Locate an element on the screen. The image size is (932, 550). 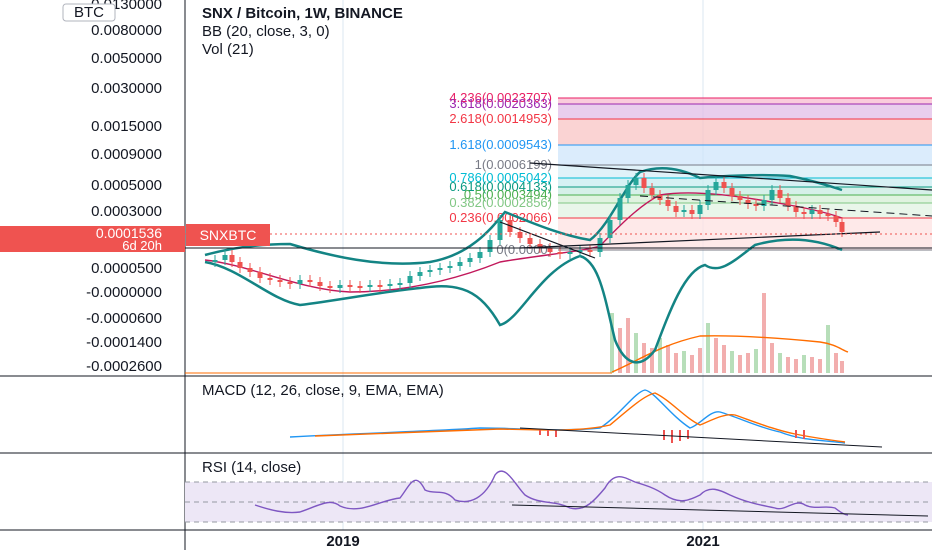
trendlines is located at coordinates (558, 210).